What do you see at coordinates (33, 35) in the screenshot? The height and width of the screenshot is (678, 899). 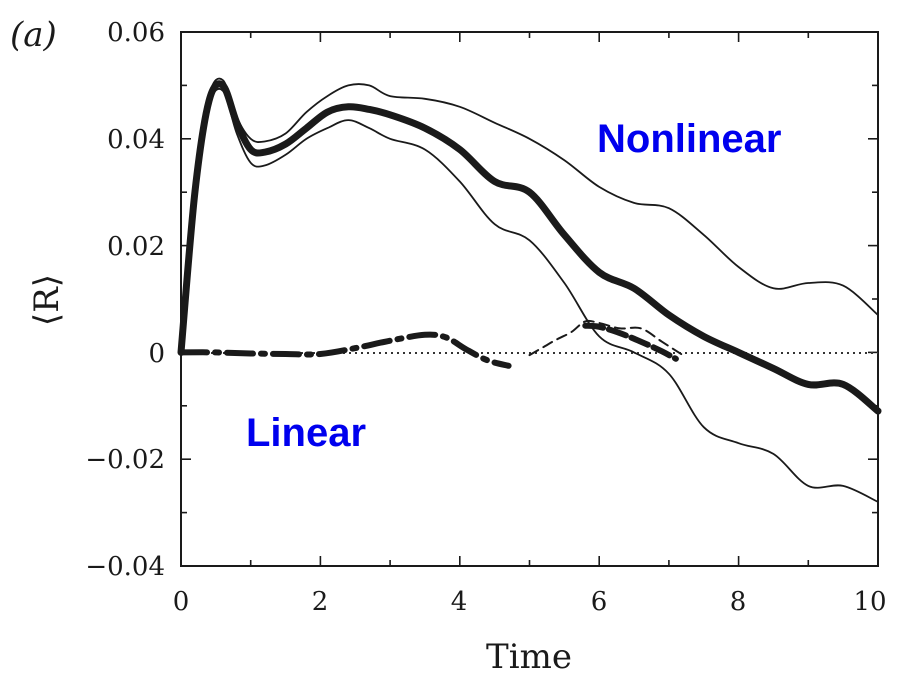 I see `panel-label: (a)` at bounding box center [33, 35].